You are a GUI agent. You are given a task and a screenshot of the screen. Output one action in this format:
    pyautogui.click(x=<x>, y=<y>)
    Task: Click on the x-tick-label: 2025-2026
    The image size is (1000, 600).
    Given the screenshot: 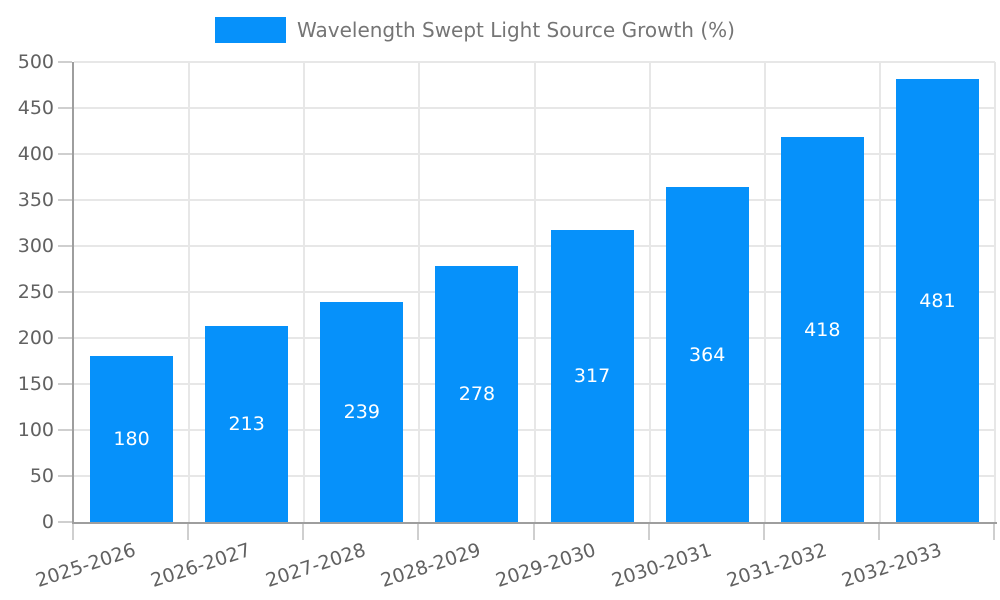 What is the action you would take?
    pyautogui.click(x=86, y=565)
    